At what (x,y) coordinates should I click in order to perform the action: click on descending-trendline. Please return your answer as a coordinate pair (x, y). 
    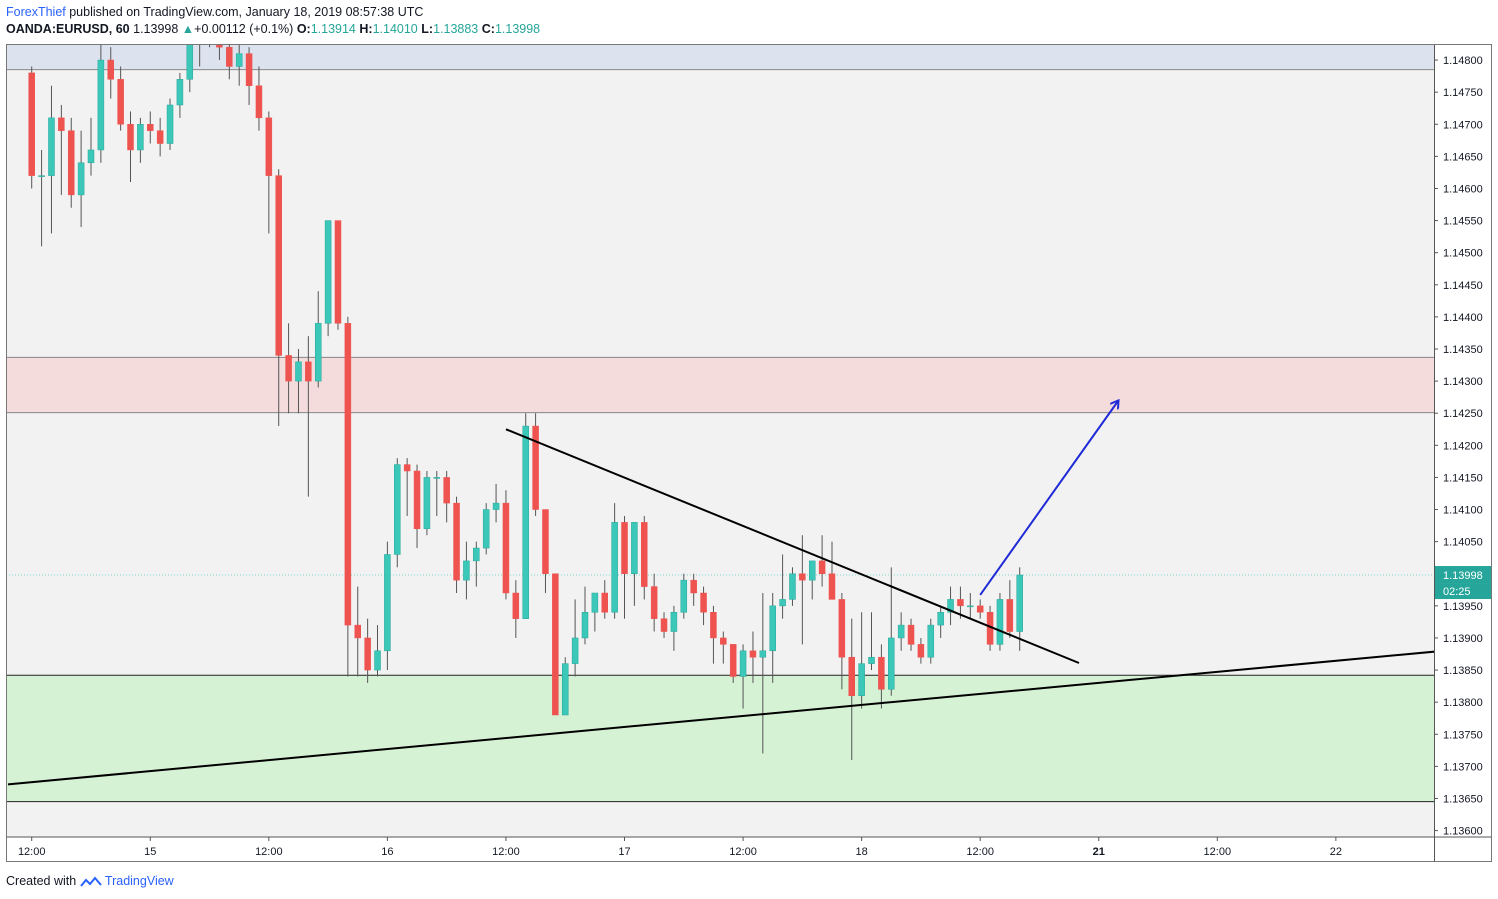
    Looking at the image, I should click on (792, 546).